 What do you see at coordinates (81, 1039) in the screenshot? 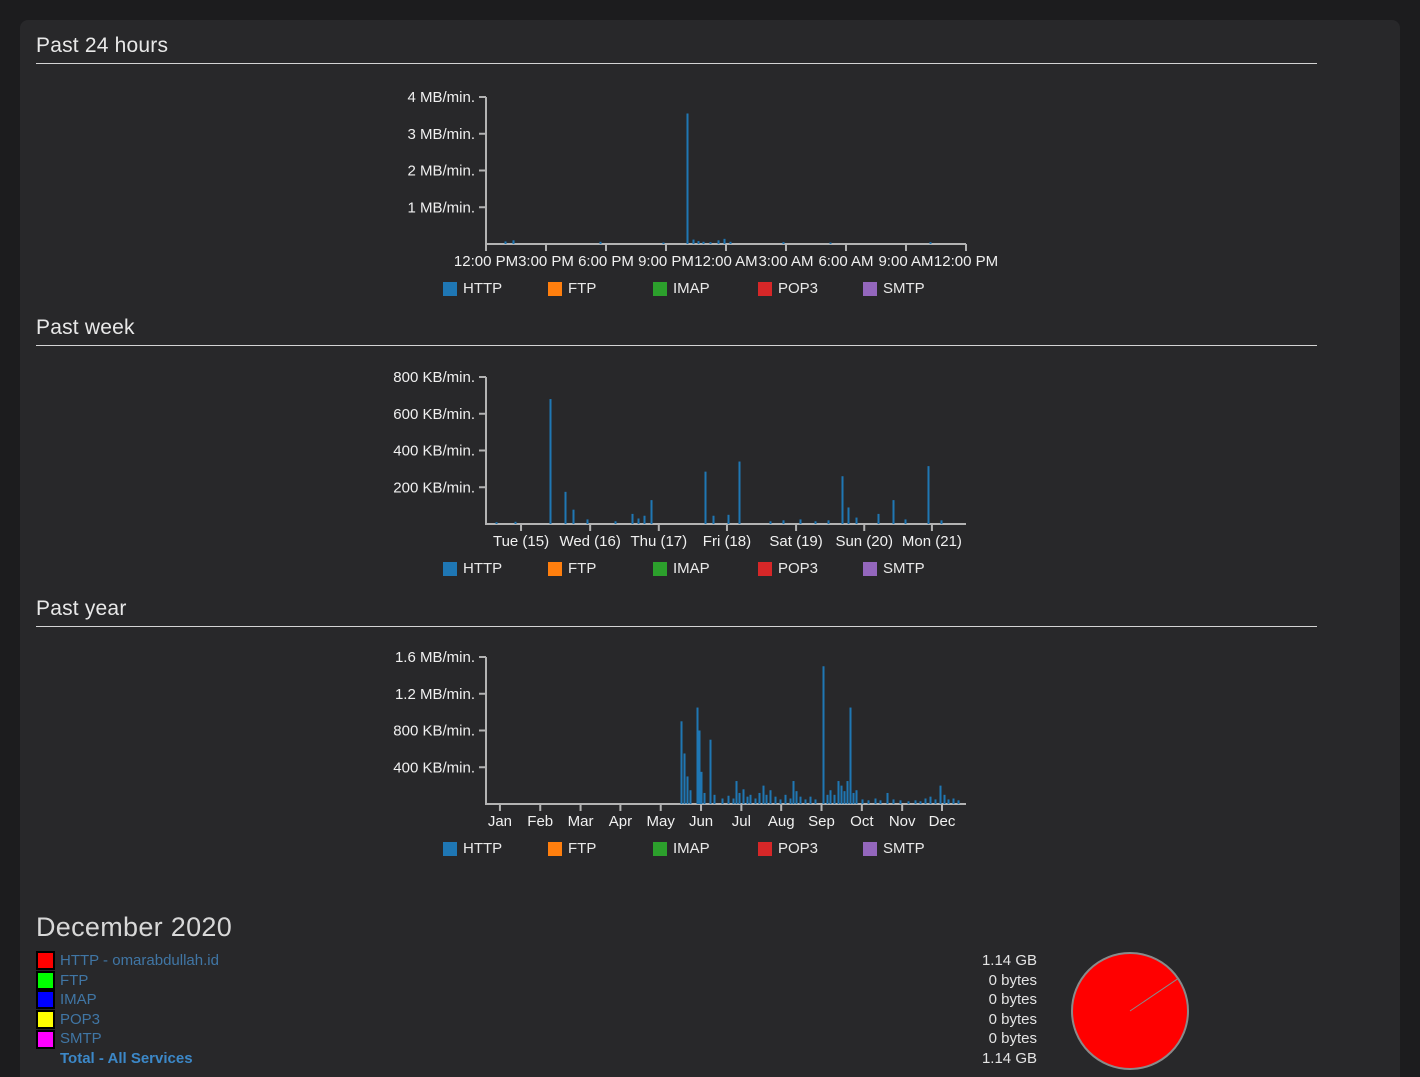
I see `service-link-smtp: SMTP` at bounding box center [81, 1039].